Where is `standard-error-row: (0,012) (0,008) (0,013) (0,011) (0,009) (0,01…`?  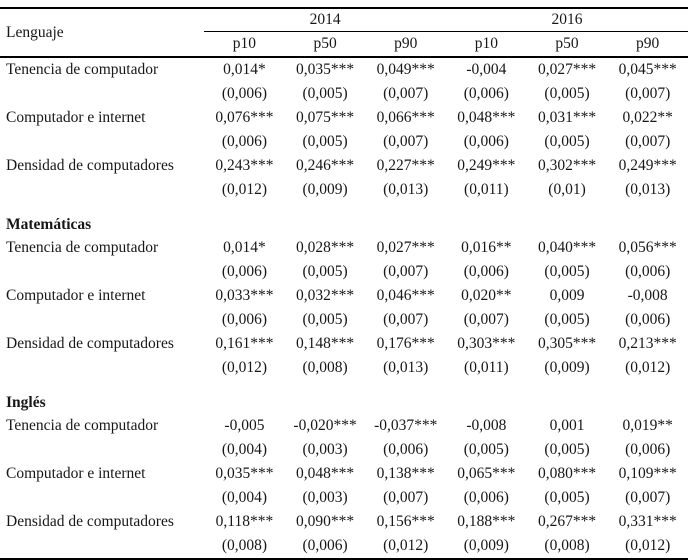 standard-error-row: (0,012) (0,008) (0,013) (0,011) (0,009) (0,01… is located at coordinates (344, 368).